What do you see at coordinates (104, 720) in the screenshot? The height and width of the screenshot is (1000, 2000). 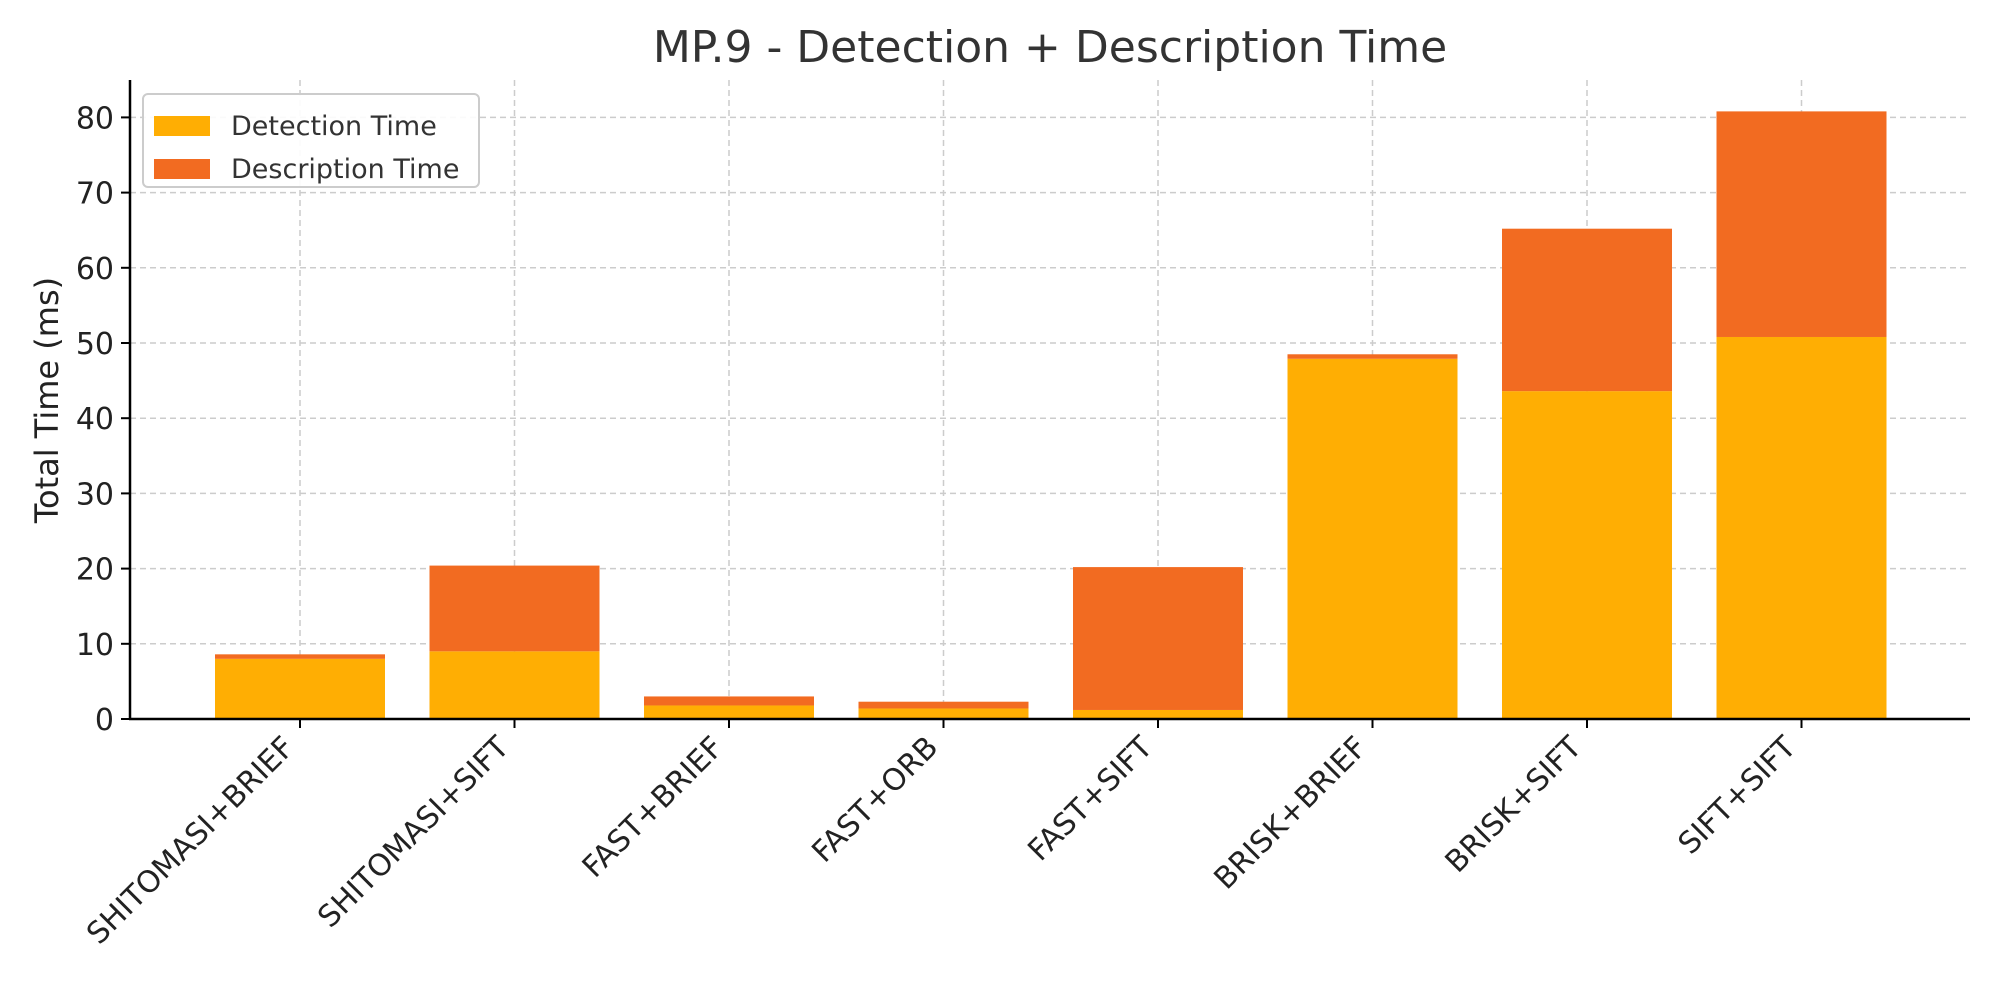 I see `y-tick-label: 0` at bounding box center [104, 720].